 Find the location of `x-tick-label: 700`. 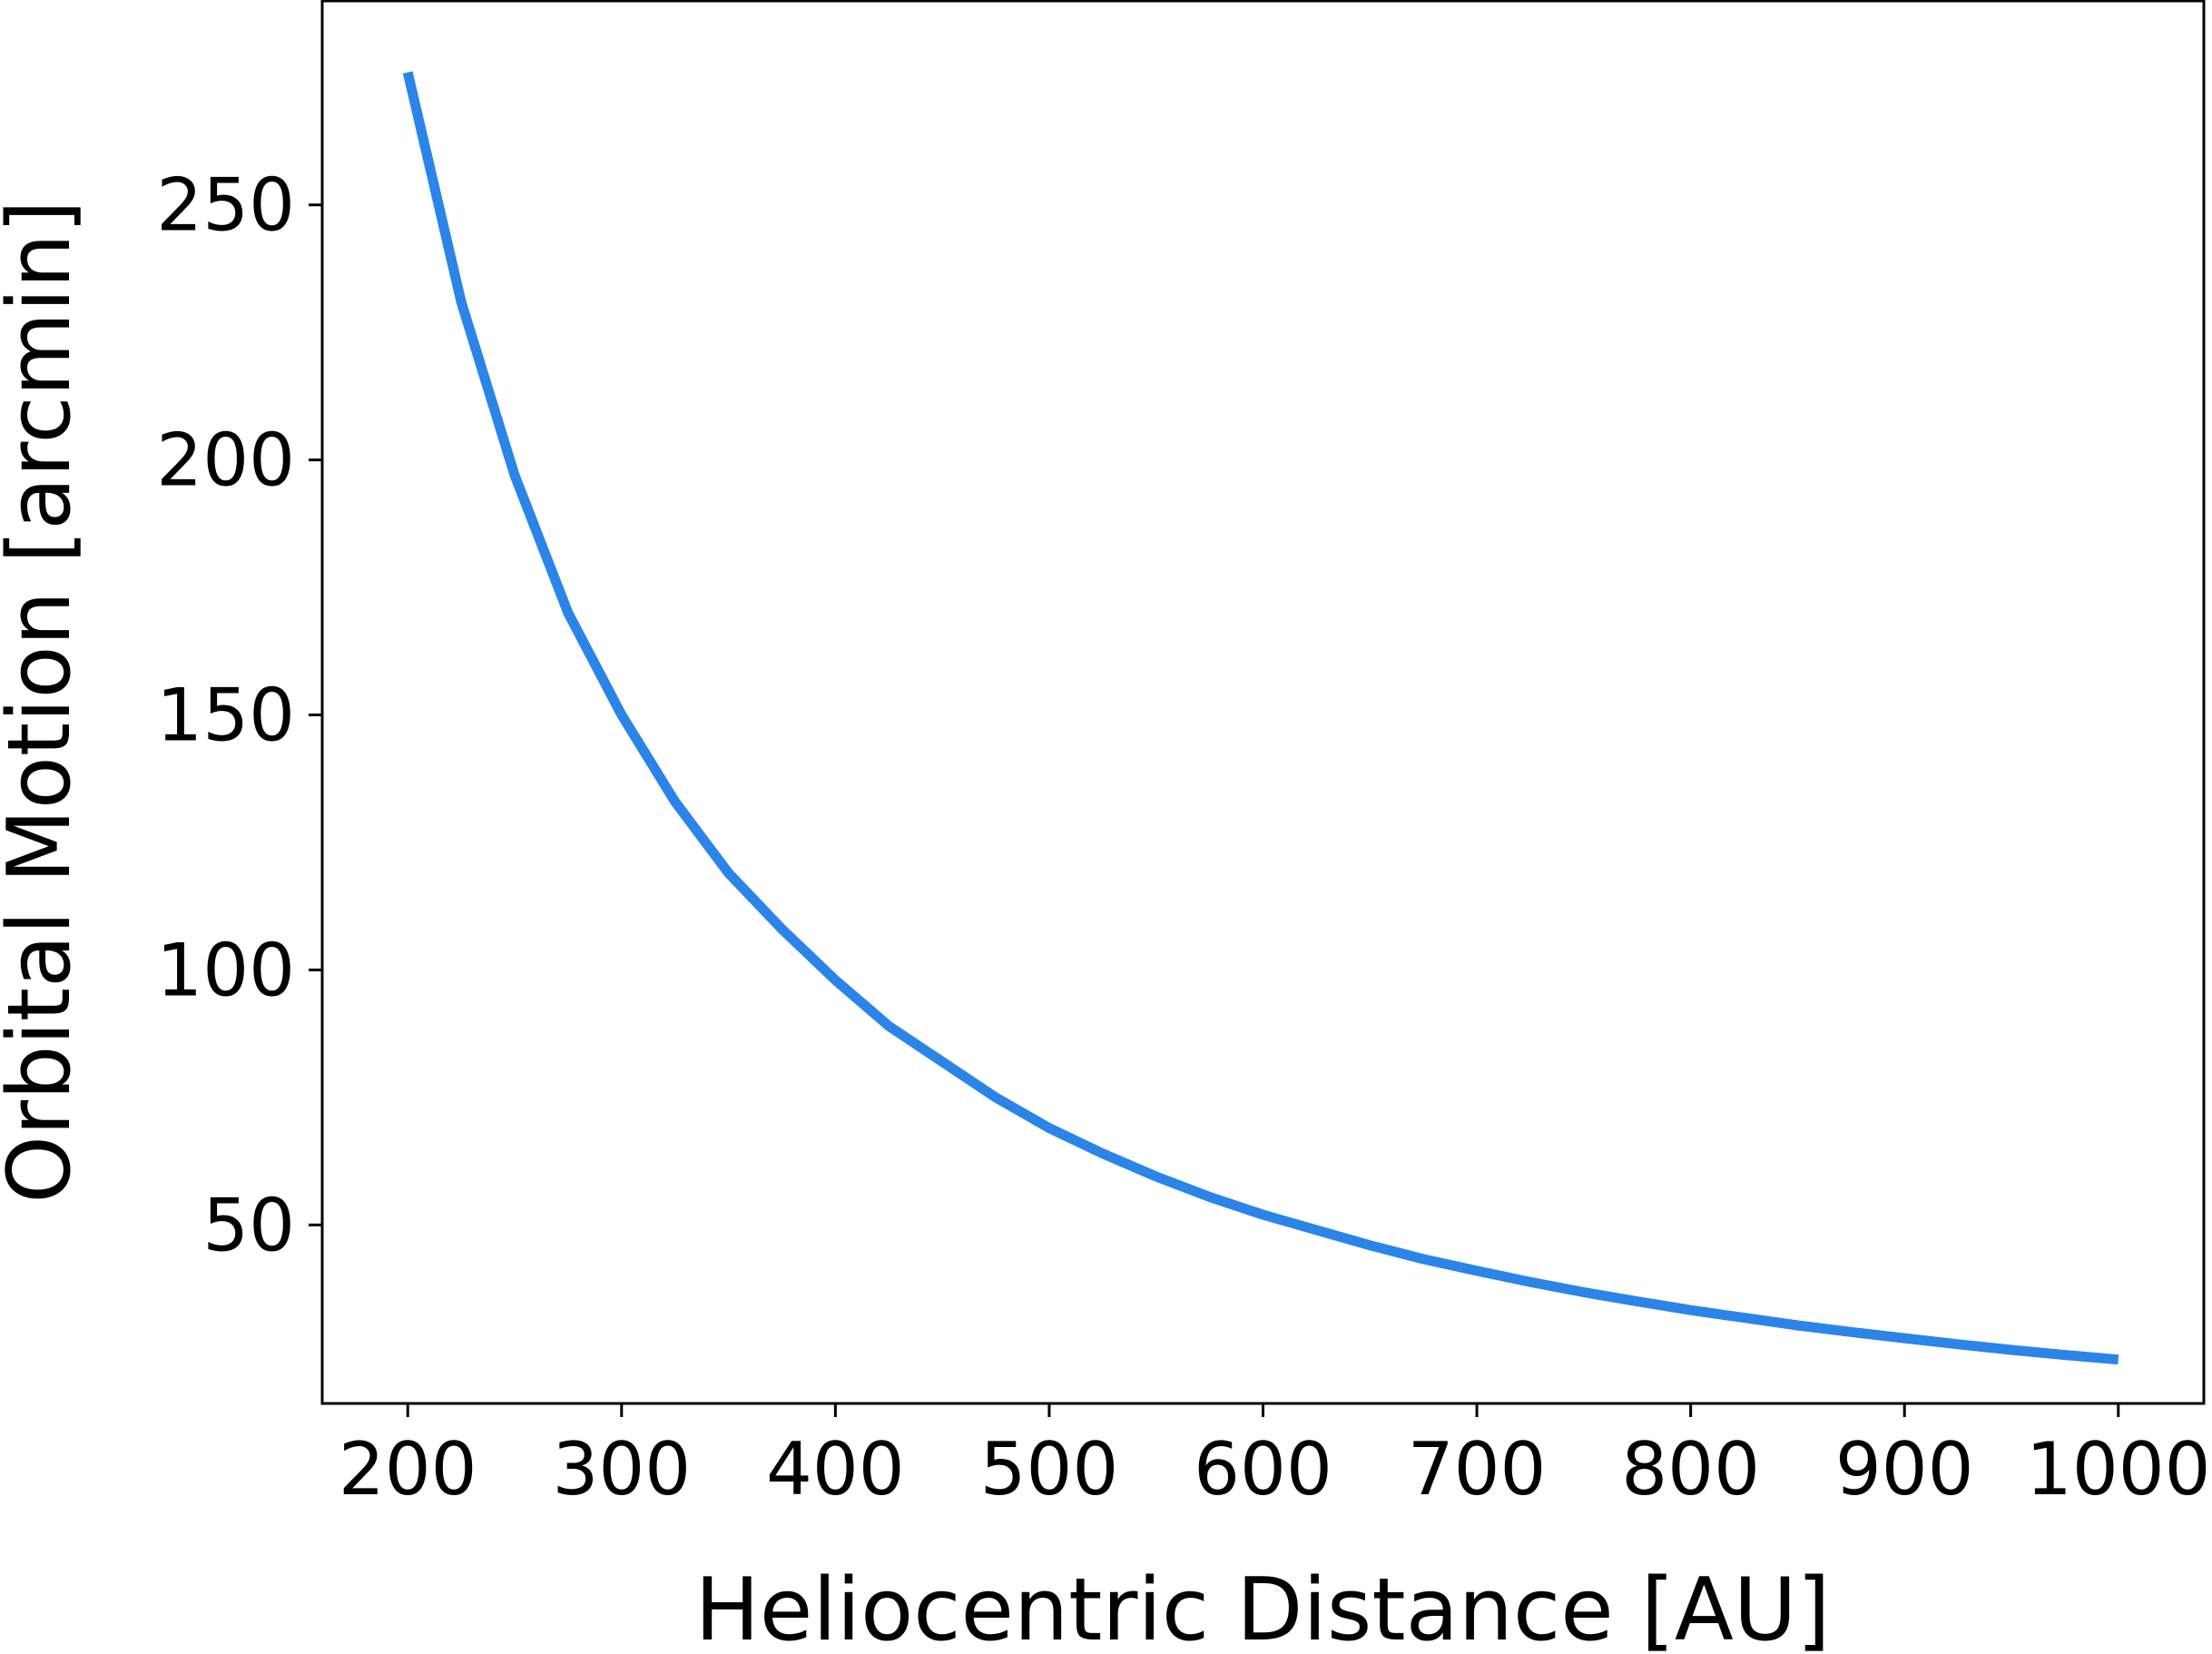

x-tick-label: 700 is located at coordinates (1477, 1469).